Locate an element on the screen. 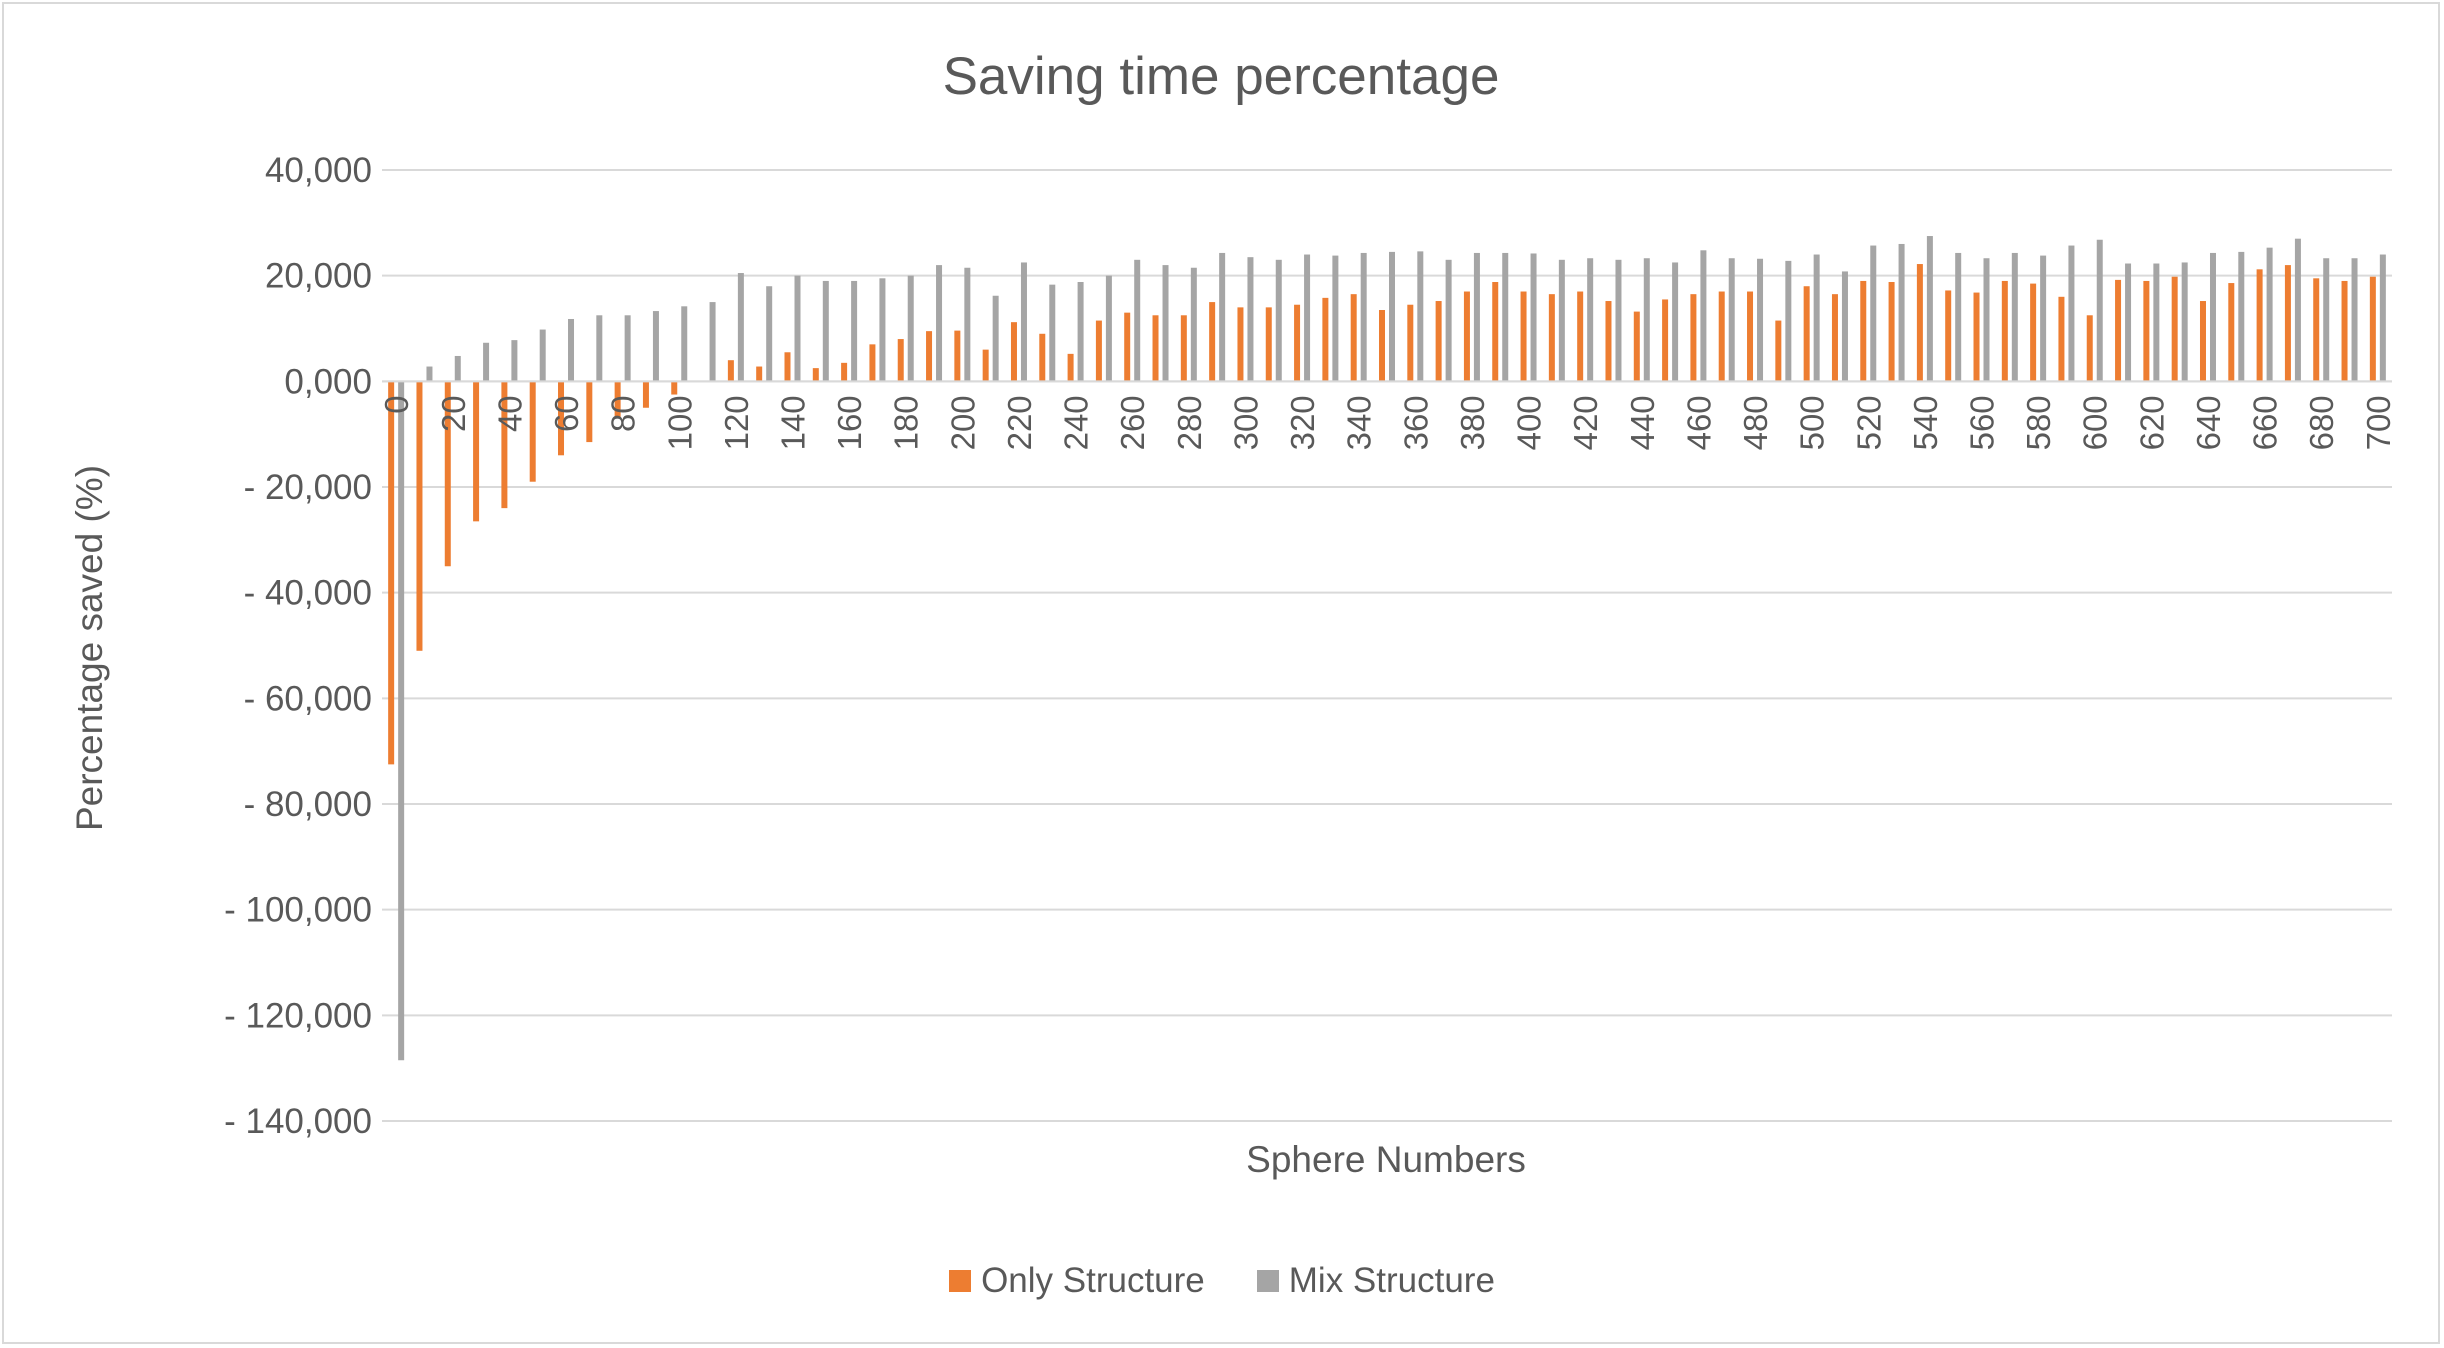 This screenshot has width=2444, height=1348. x-tick-label: 380 is located at coordinates (1472, 422).